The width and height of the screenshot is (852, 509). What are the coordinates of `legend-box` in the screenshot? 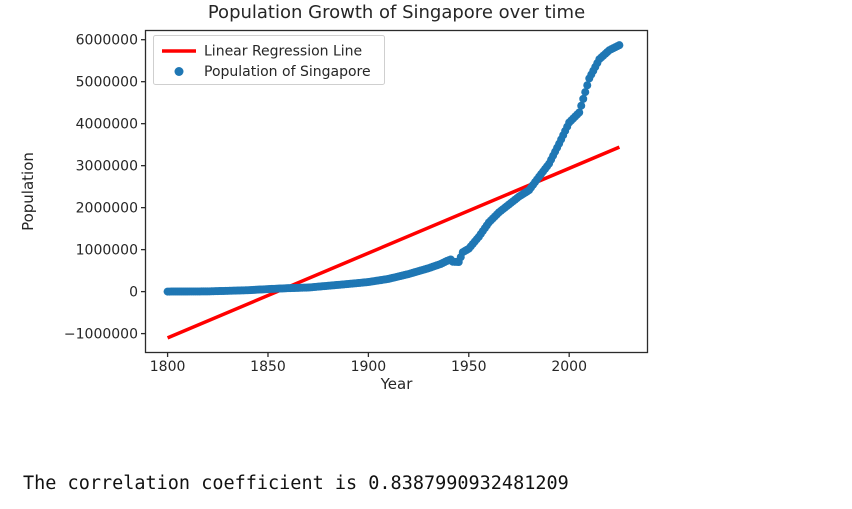 It's located at (269, 60).